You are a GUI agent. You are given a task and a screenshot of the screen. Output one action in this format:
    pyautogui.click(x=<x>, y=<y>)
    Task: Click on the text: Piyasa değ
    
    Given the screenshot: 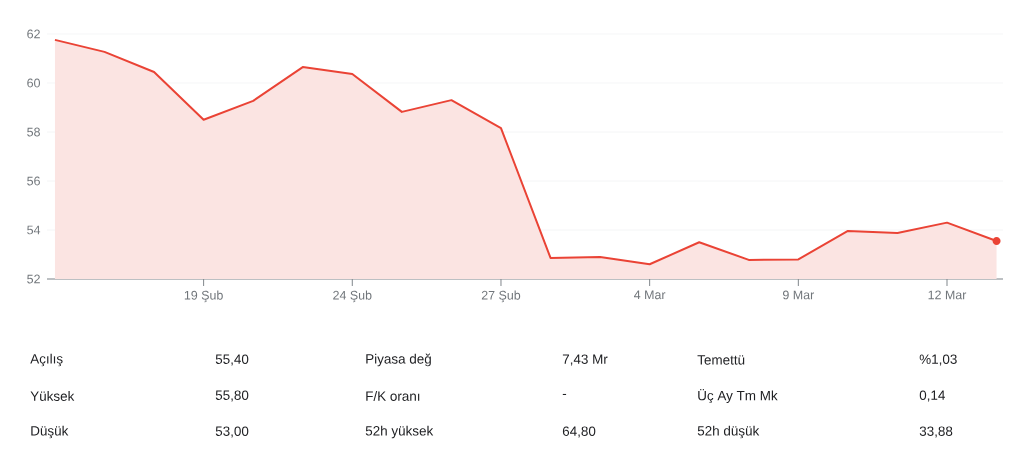 What is the action you would take?
    pyautogui.click(x=398, y=360)
    